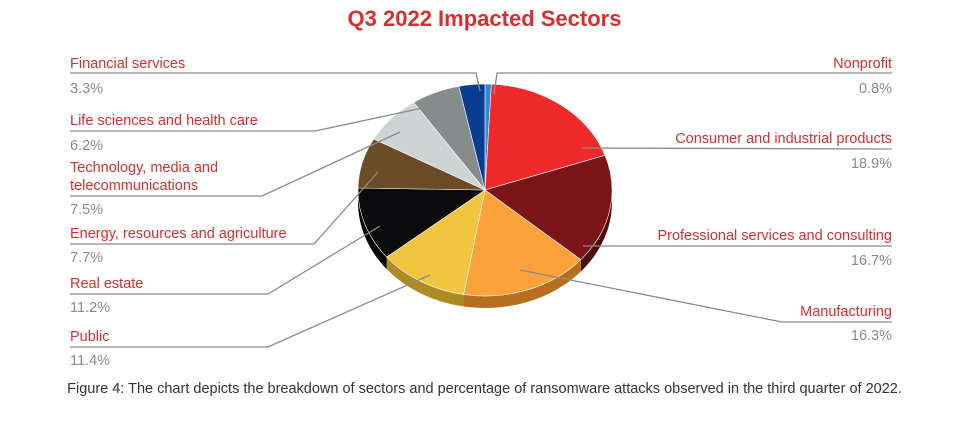 The image size is (969, 430). I want to click on leader-line-manufacturing, so click(705, 296).